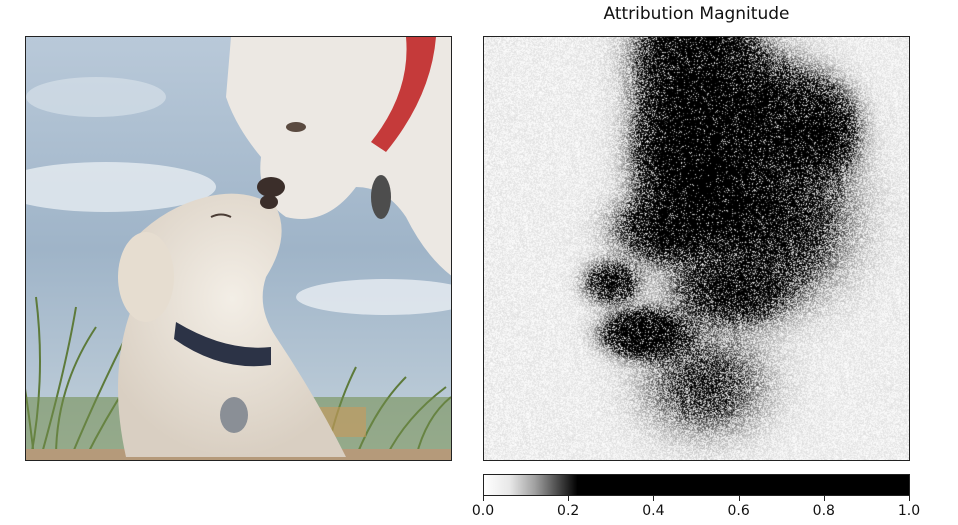  Describe the element at coordinates (403, 94) in the screenshot. I see `red-collar` at that location.